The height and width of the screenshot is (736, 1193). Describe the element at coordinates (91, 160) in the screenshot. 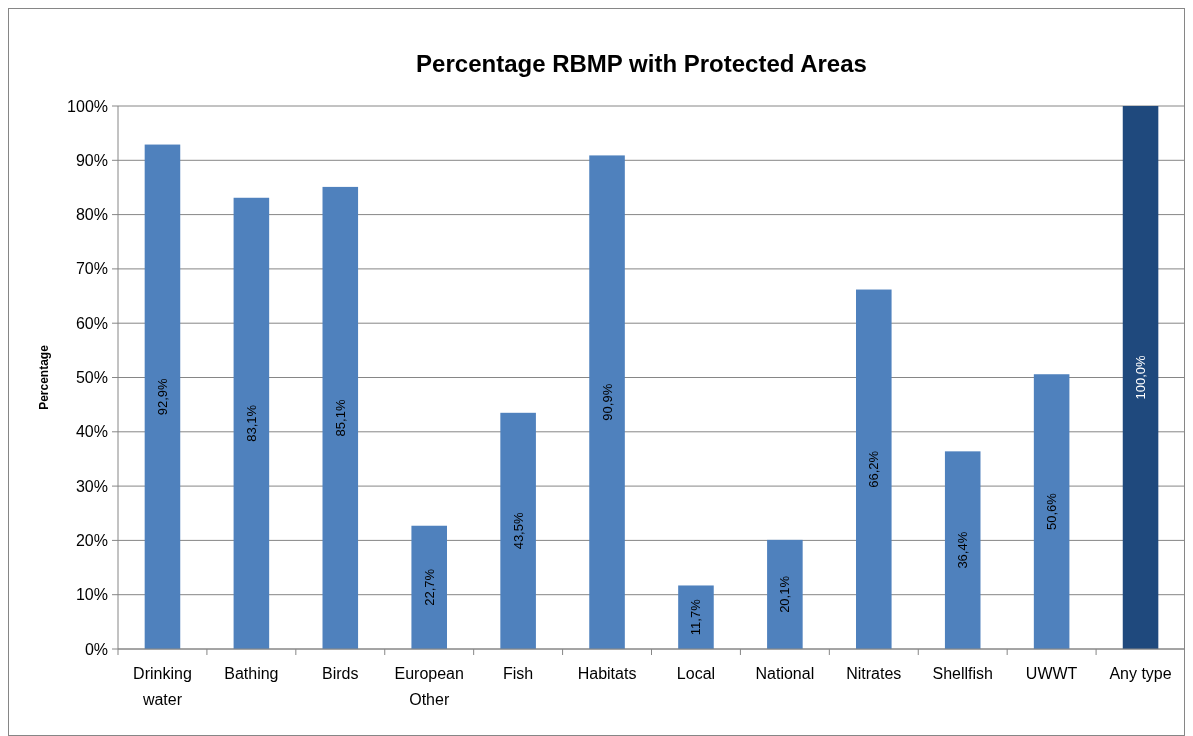

I see `y-tick-label: 90%` at that location.